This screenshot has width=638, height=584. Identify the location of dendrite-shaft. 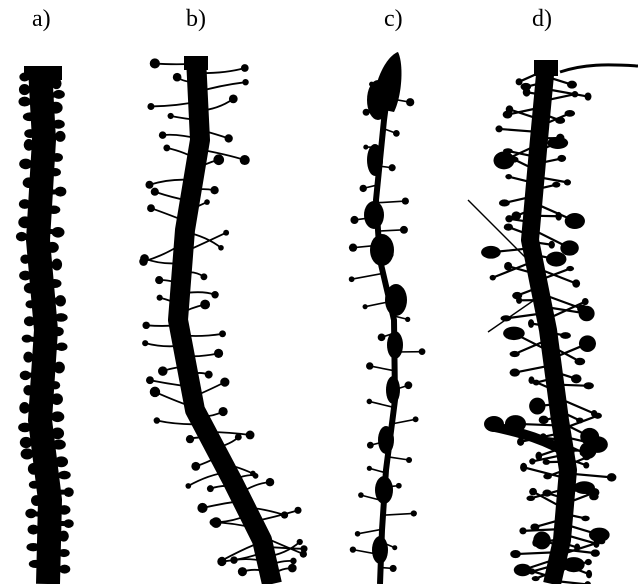
(385, 321).